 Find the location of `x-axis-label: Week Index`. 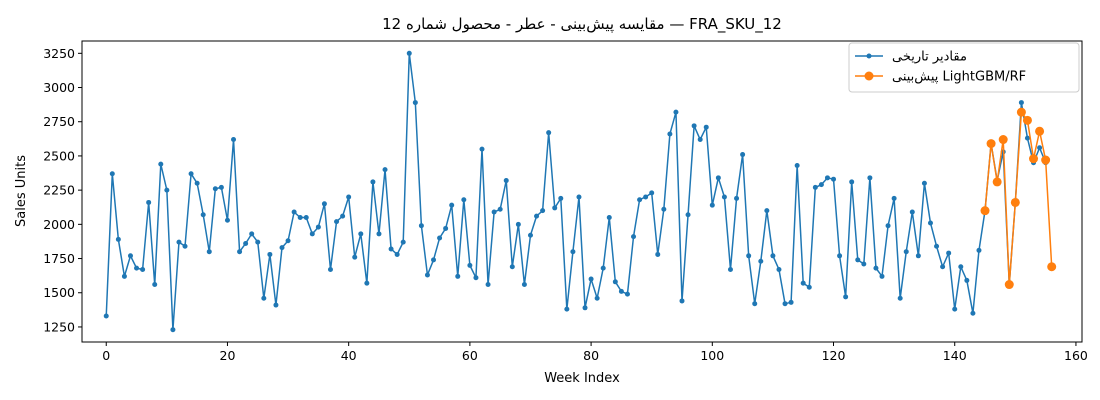

x-axis-label: Week Index is located at coordinates (582, 378).